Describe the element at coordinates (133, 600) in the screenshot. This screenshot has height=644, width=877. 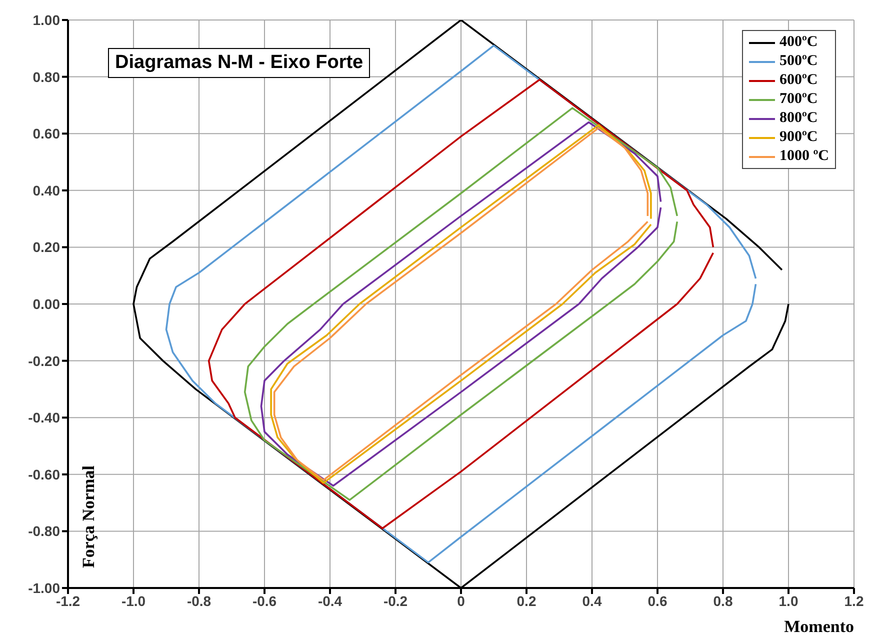
I see `x-tick-label: -1.0` at that location.